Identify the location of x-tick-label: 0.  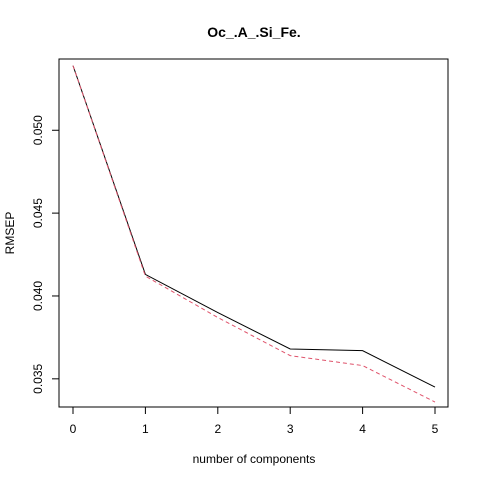
(73, 429).